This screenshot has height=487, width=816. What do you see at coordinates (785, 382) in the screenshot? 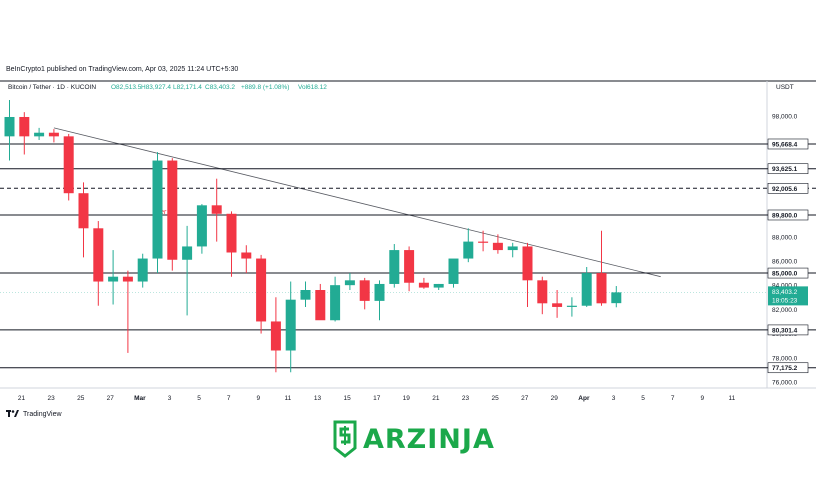
I see `y-tick-label: 76,000.0` at bounding box center [785, 382].